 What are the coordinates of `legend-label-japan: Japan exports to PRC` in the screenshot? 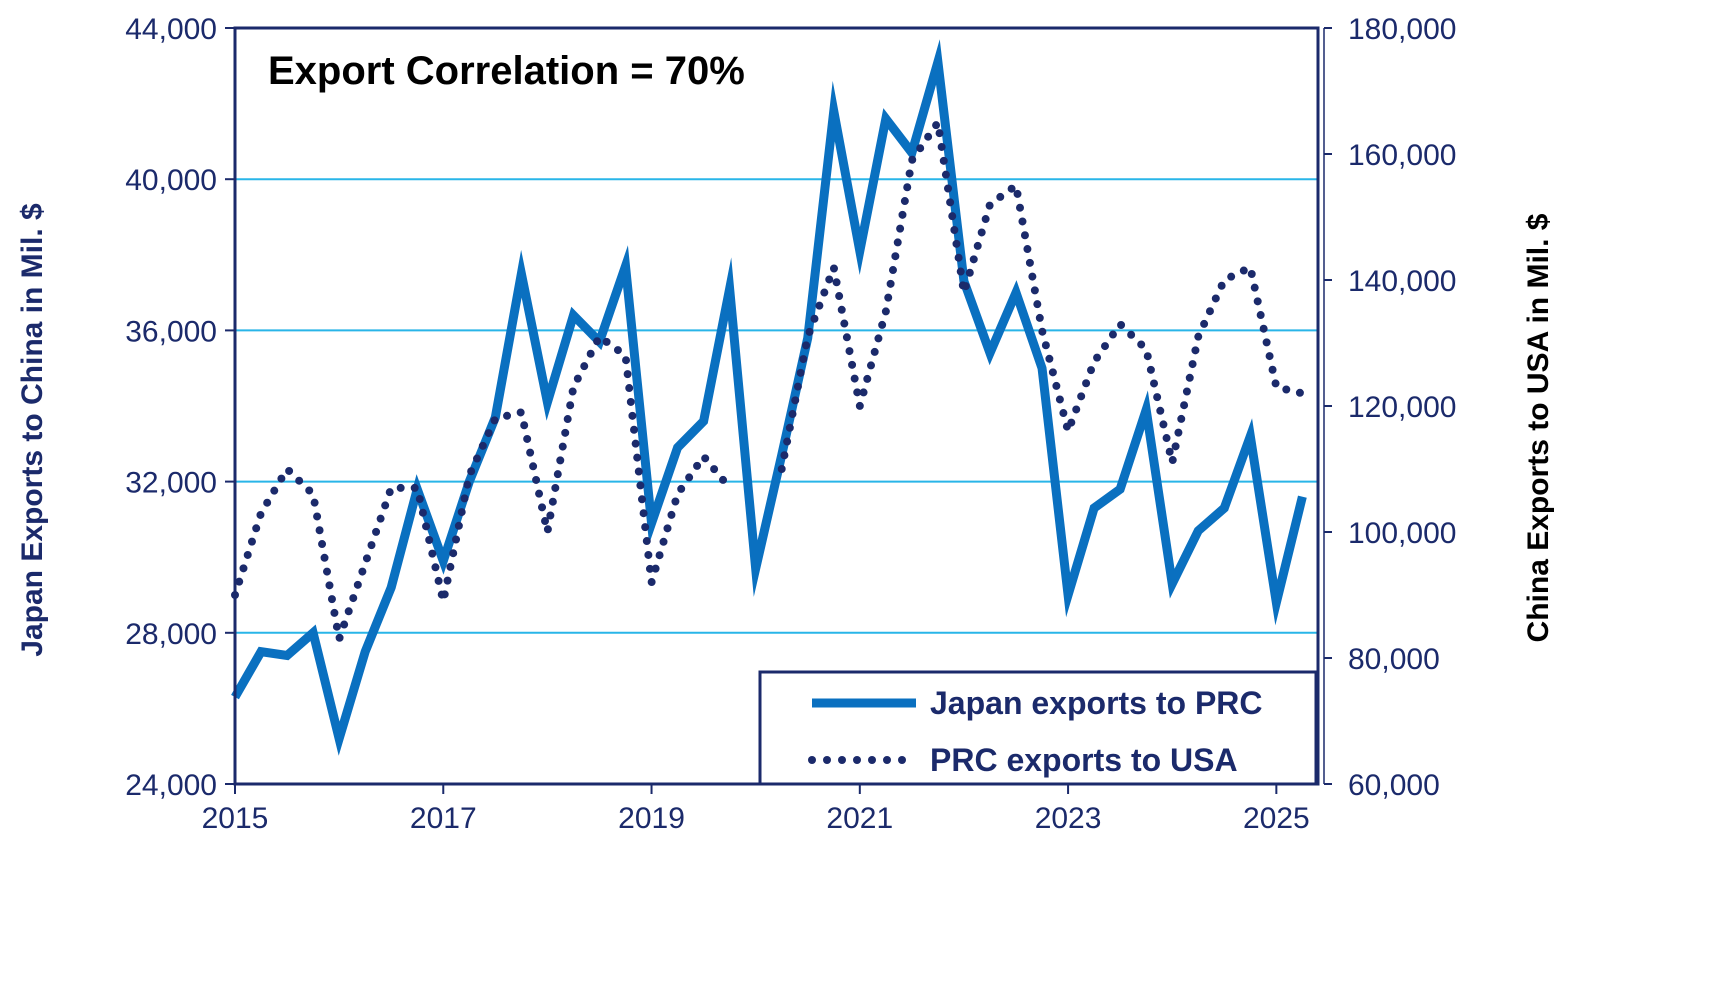 It's located at (1096, 703).